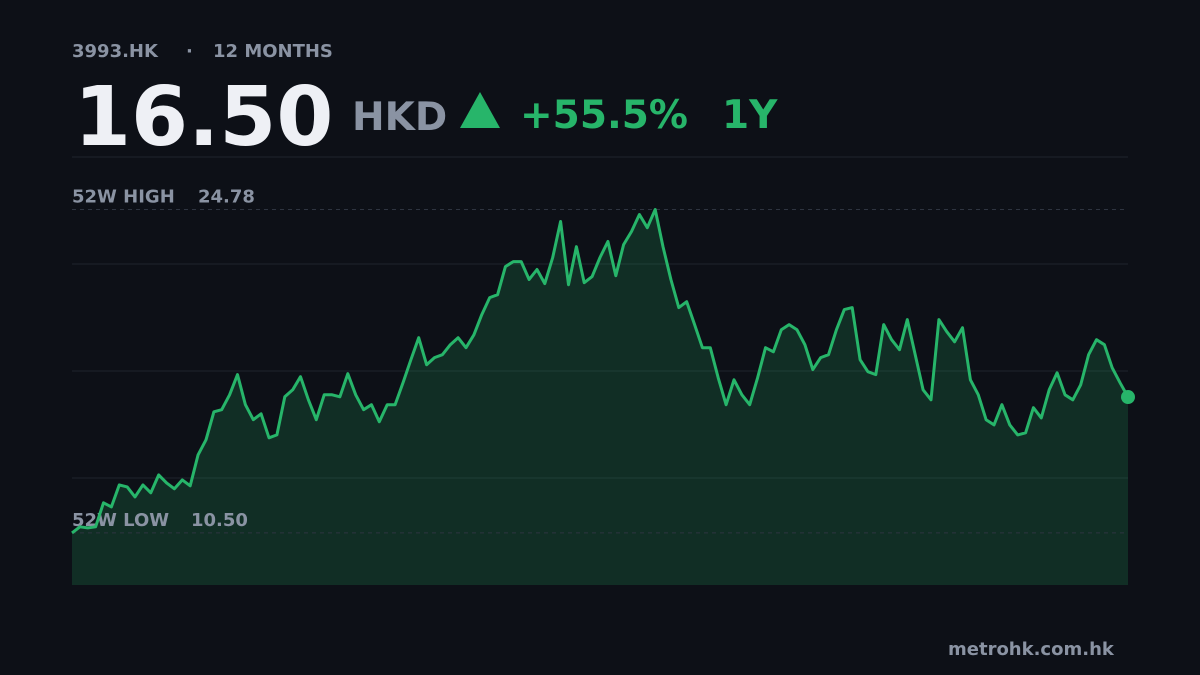 The width and height of the screenshot is (1200, 675). What do you see at coordinates (399, 117) in the screenshot?
I see `currency: HKD` at bounding box center [399, 117].